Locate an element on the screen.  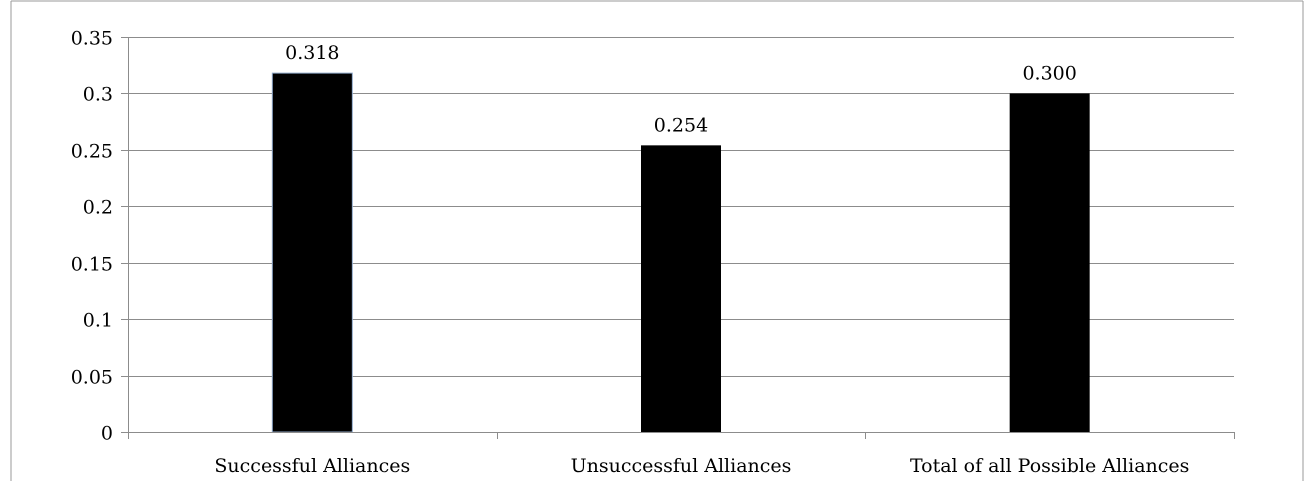
y-axis-tick-labels: 0 0.05 0.1 0.15 0.2 0.25 0.3 0.35 is located at coordinates (92, 236).